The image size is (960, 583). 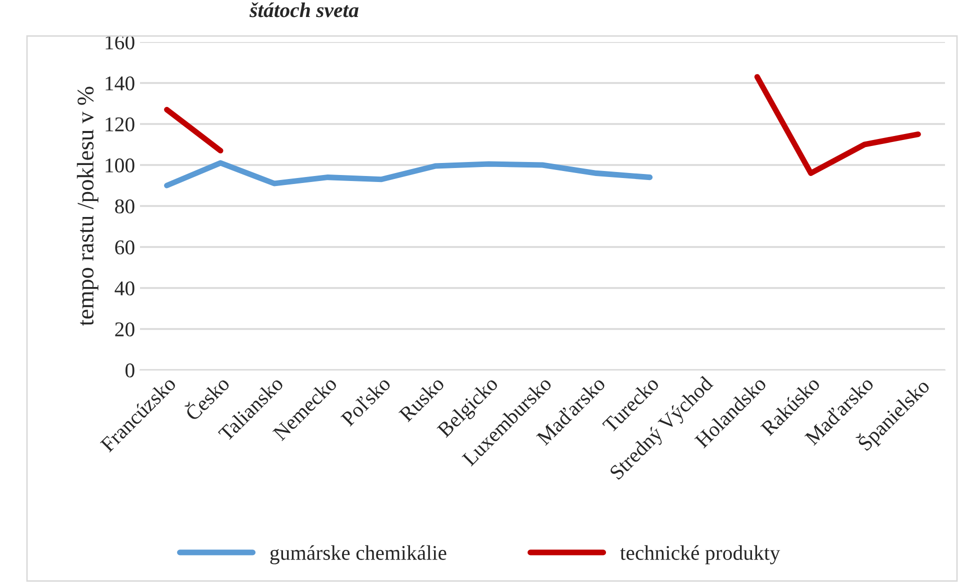 What do you see at coordinates (120, 124) in the screenshot?
I see `y-tick-label: 120` at bounding box center [120, 124].